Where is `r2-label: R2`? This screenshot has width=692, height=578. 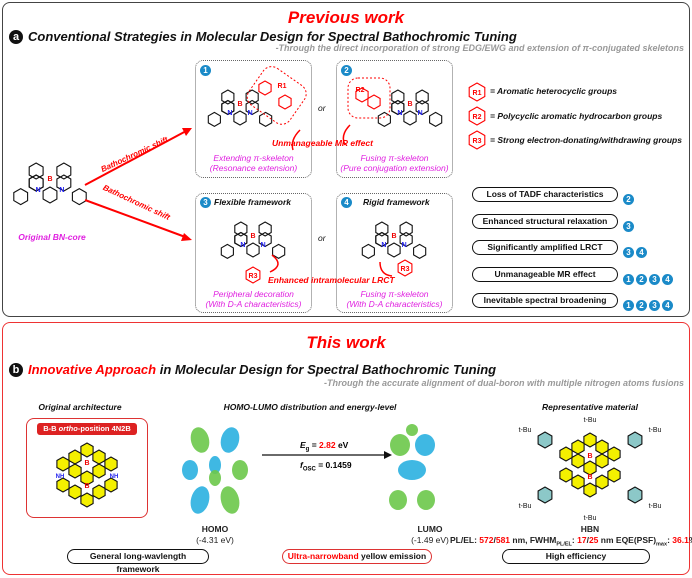 r2-label: R2 is located at coordinates (360, 90).